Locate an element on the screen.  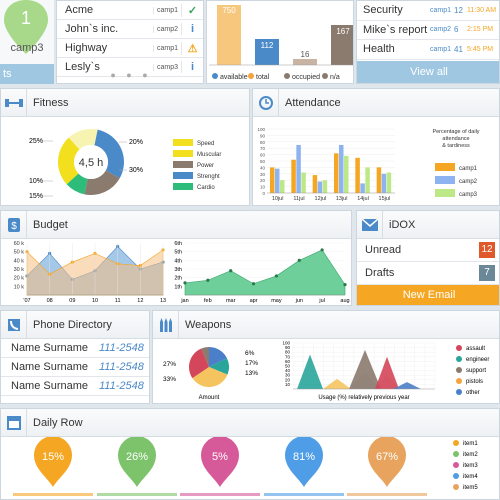
daily-legend-label: item4 is located at coordinates (470, 477).